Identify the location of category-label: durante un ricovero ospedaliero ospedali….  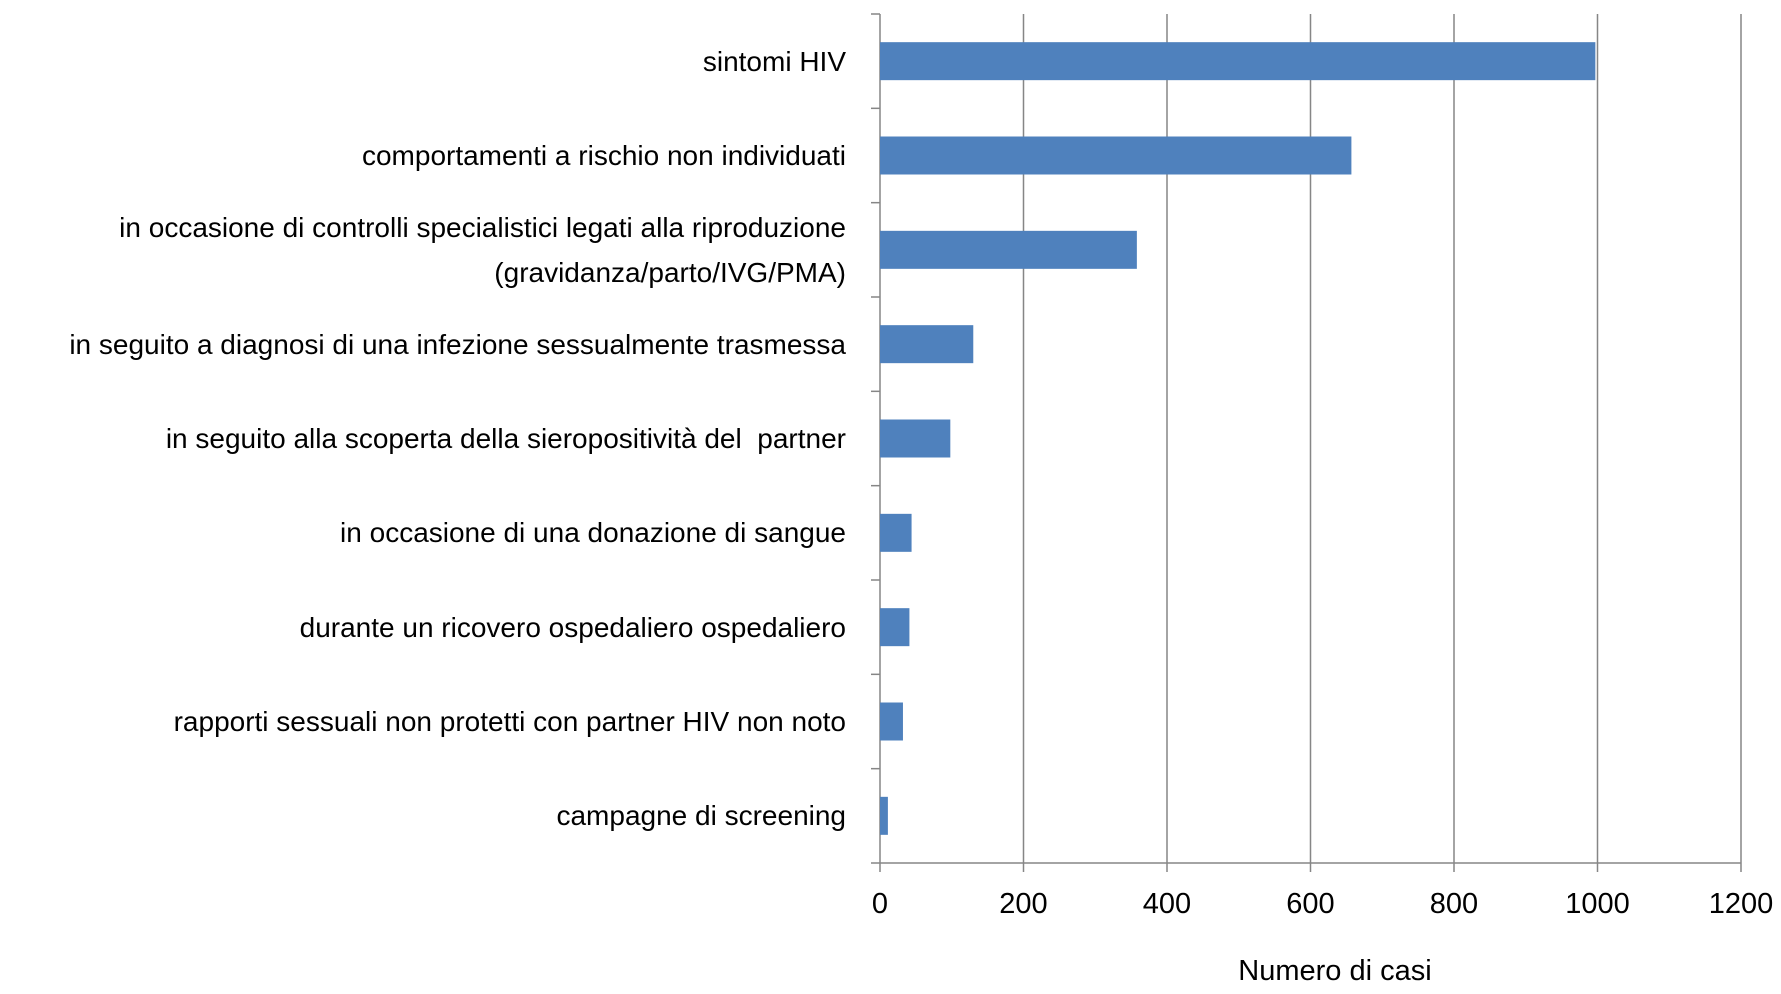
(572, 627).